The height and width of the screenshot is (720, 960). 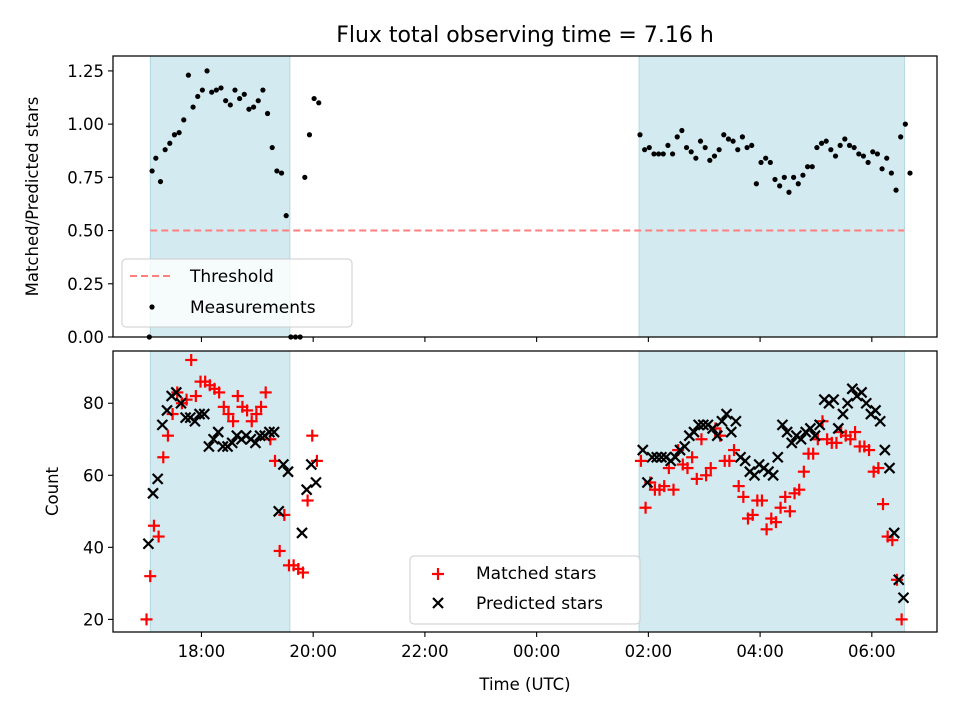 I want to click on bottom-x-ticks: 18:00 20:00 22:00 00:00 02:00 04:00 06:00, so click(x=537, y=646).